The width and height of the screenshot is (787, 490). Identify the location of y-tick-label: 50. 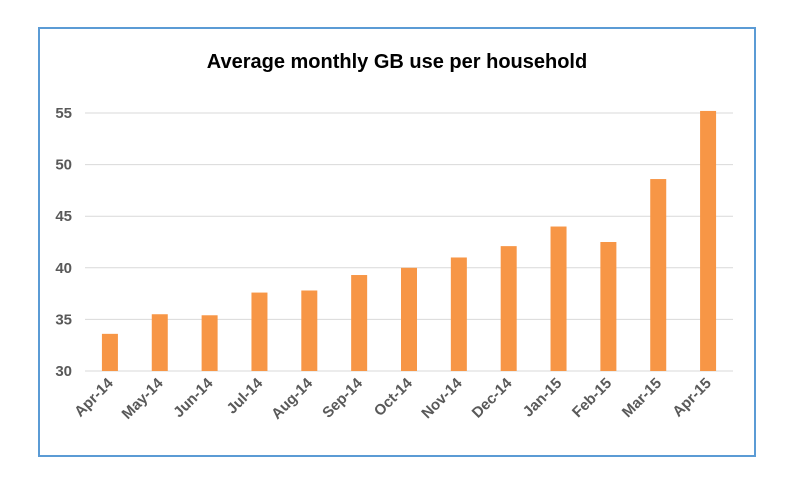
(63, 165).